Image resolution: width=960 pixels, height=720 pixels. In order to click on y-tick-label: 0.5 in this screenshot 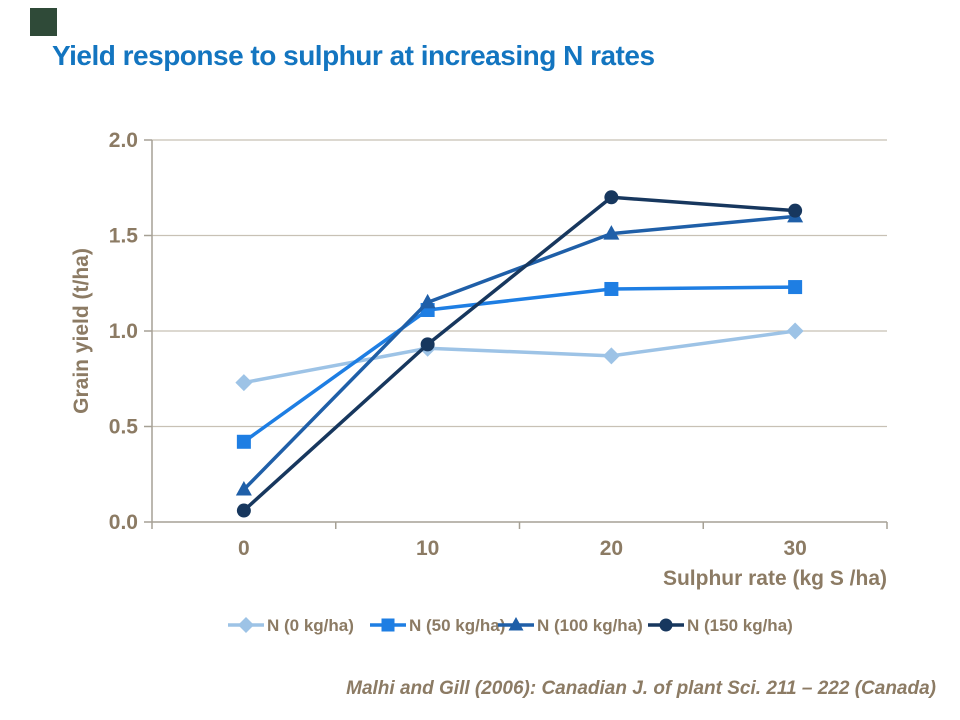, I will do `click(124, 427)`.